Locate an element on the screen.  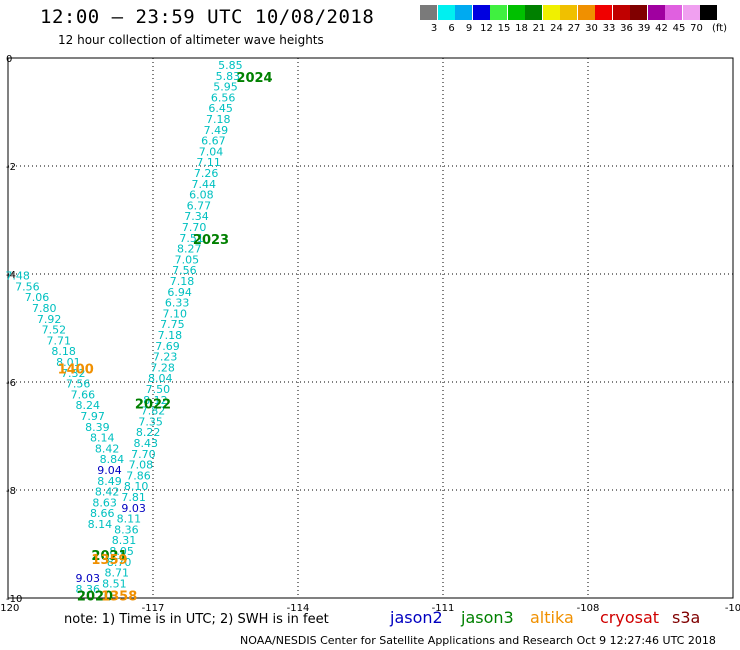
swh-value-label: 5.83 is located at coordinates (228, 76).